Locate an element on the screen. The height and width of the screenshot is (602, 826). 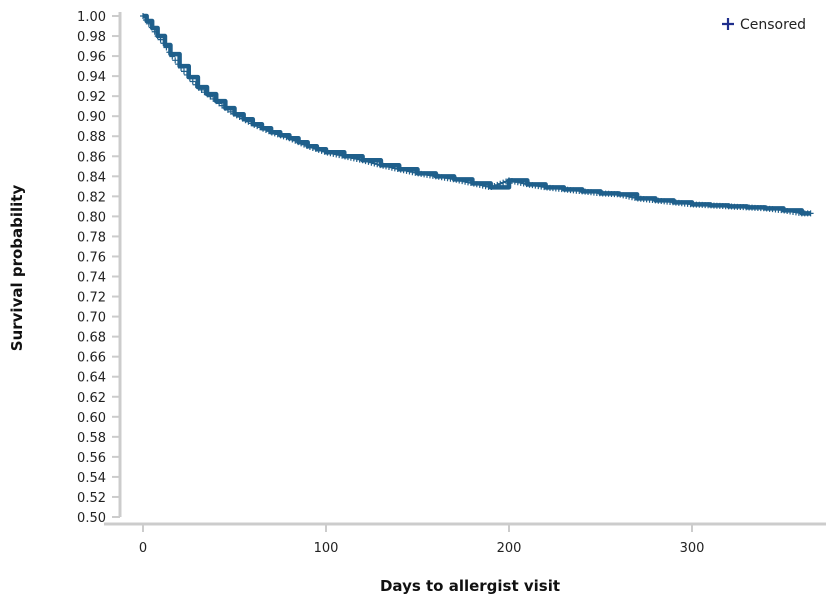
y-tick-label: 0.80 is located at coordinates (91, 217).